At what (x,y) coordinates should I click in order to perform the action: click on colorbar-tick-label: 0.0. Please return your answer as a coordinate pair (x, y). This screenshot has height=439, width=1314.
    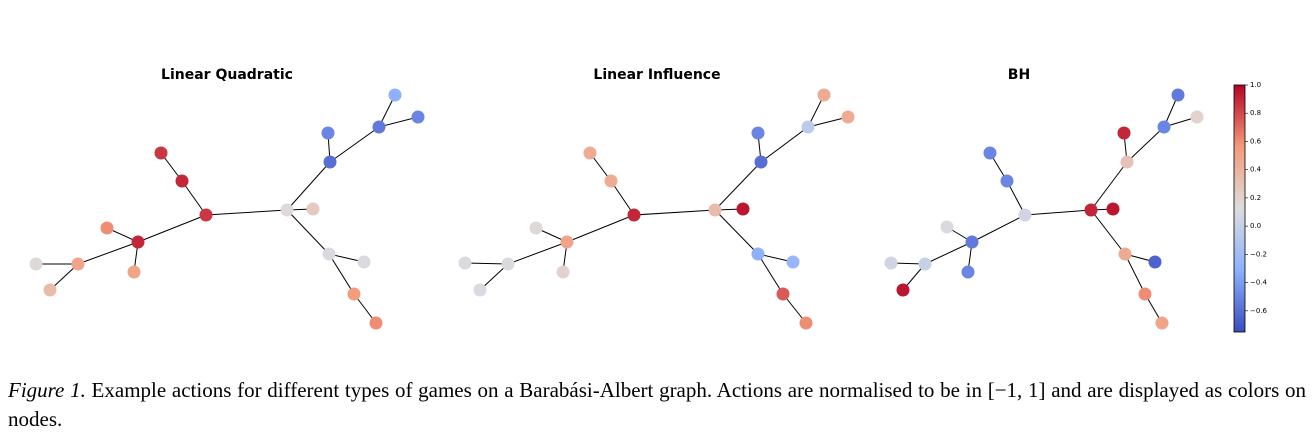
    Looking at the image, I should click on (1255, 226).